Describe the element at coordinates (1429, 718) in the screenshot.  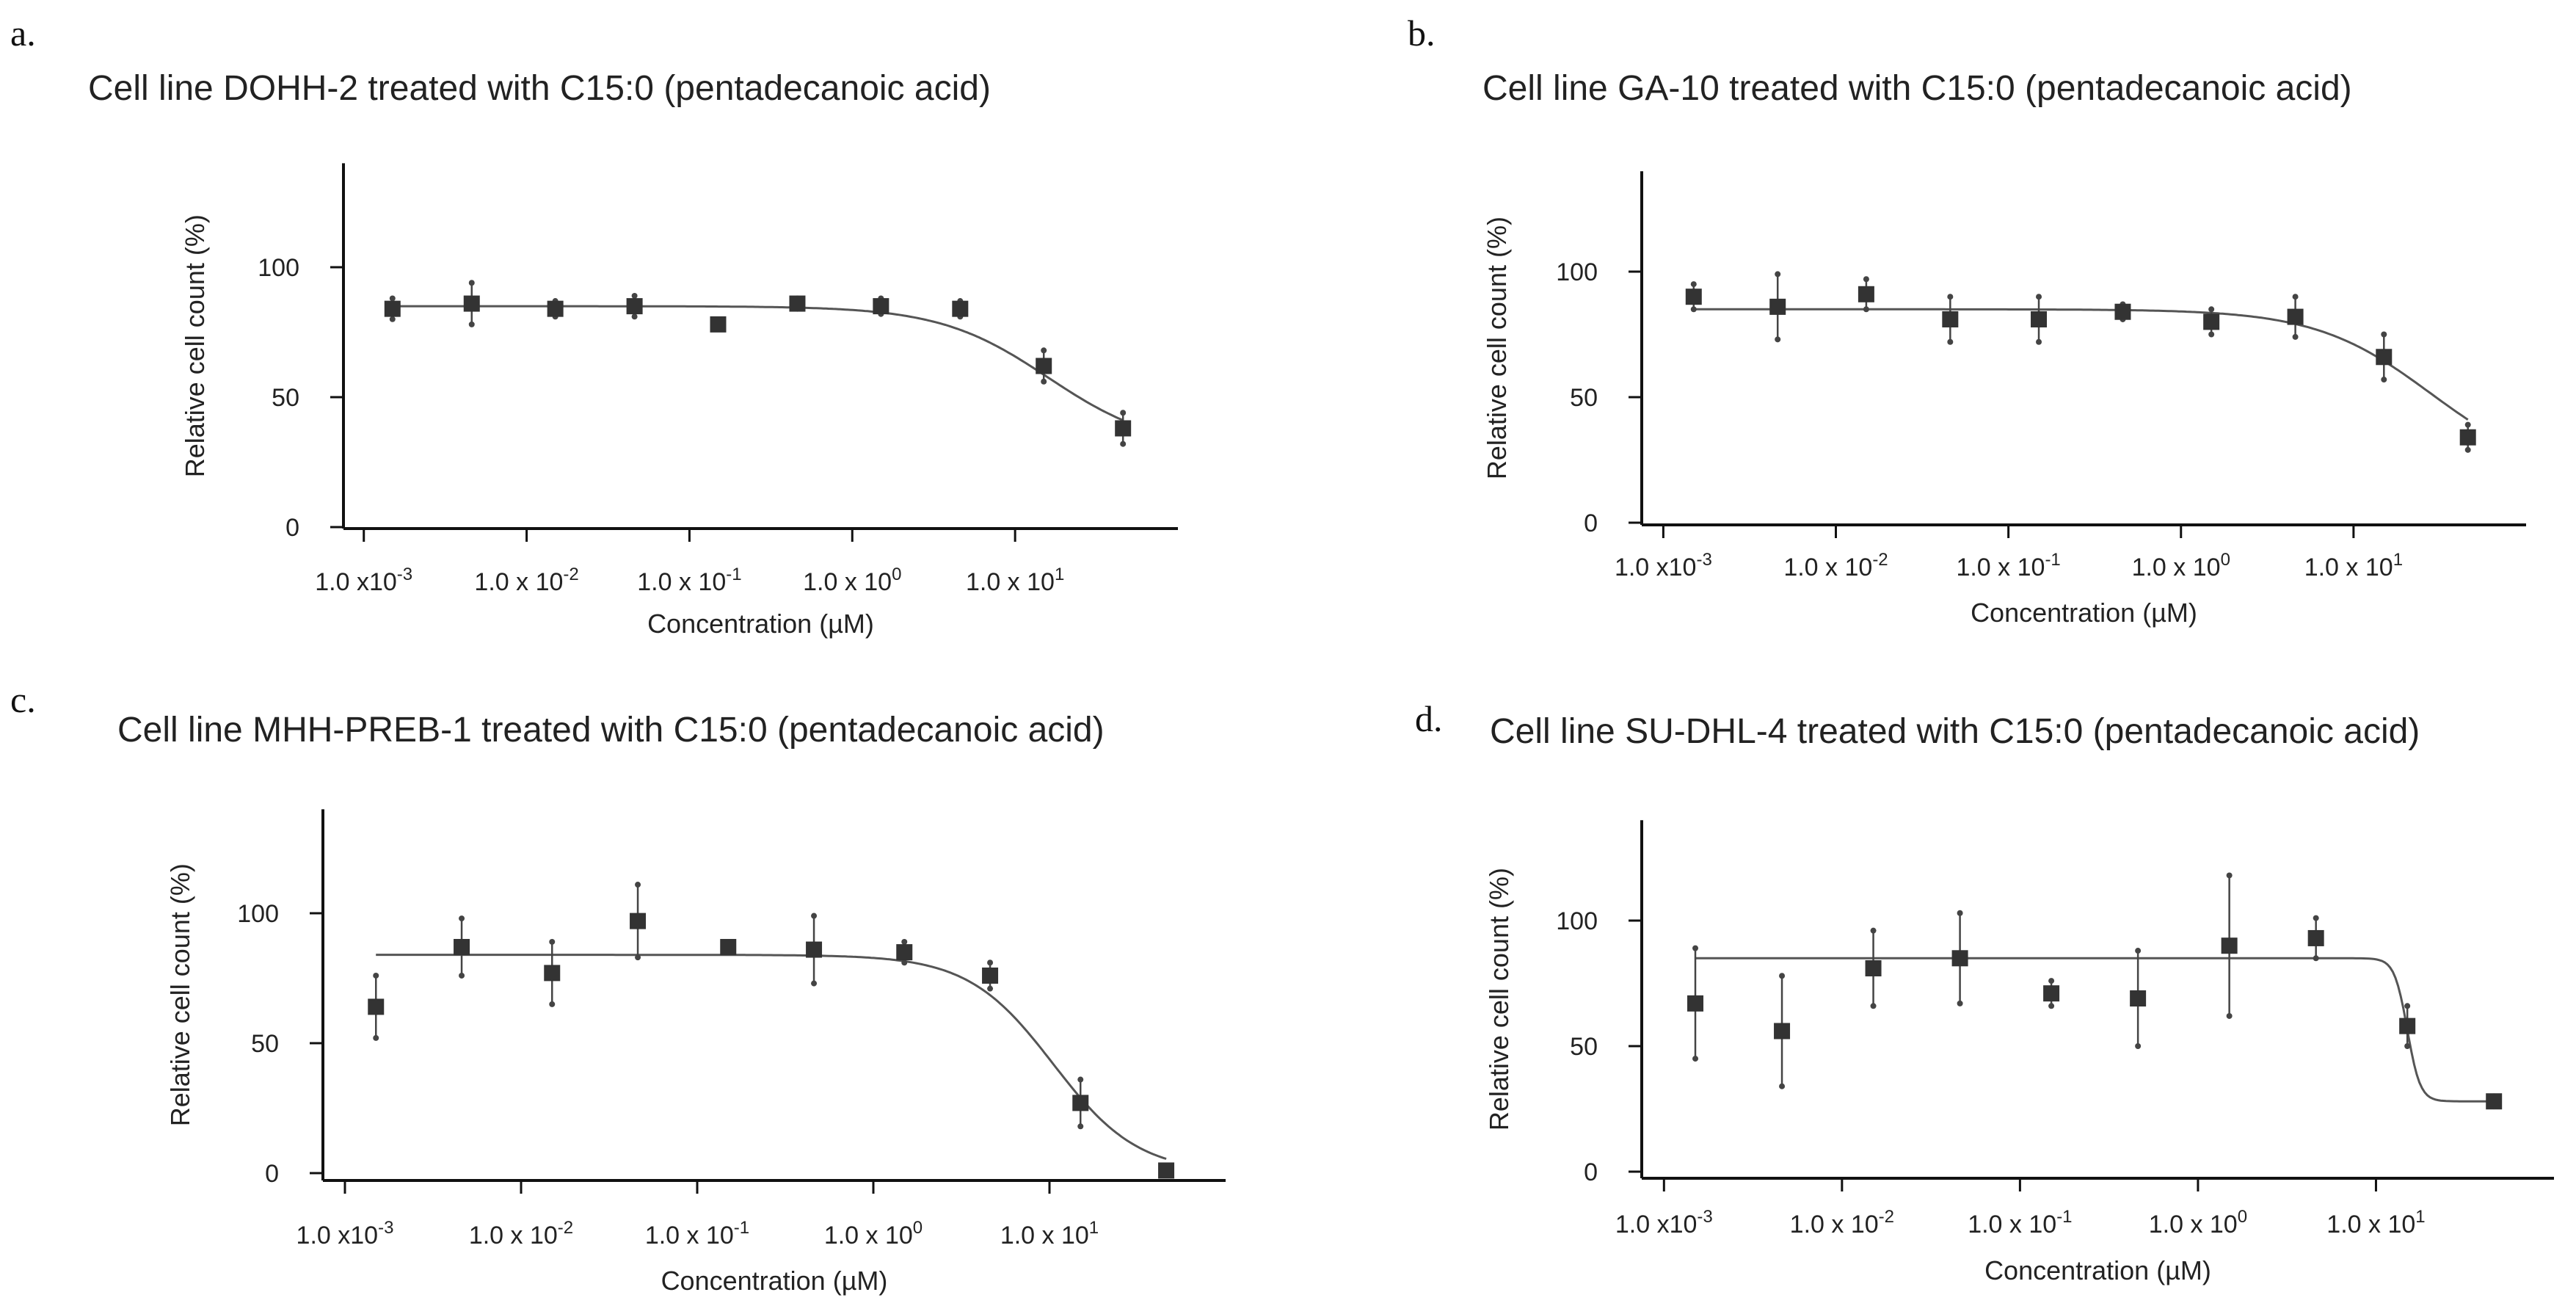
I see `panel-letter: d.` at that location.